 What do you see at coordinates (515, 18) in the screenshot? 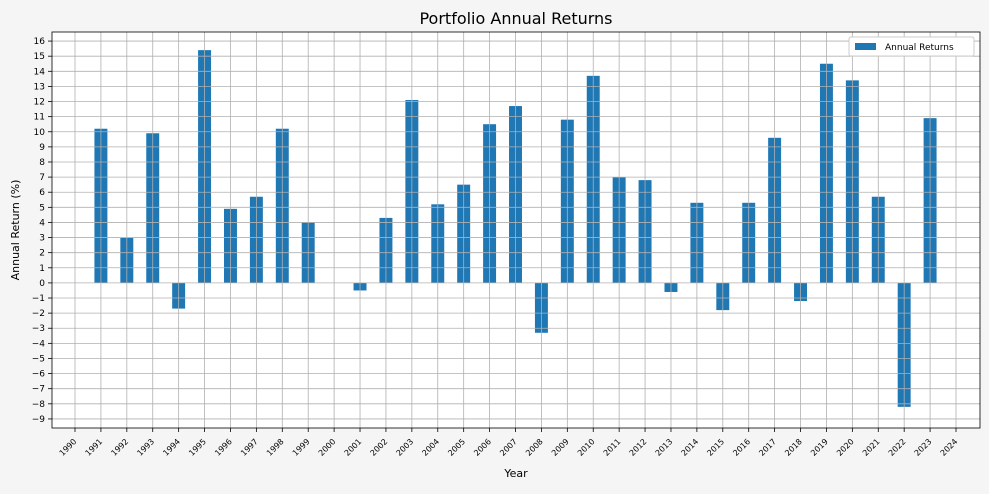
I see `chart-title: Portfolio Annual Returns` at bounding box center [515, 18].